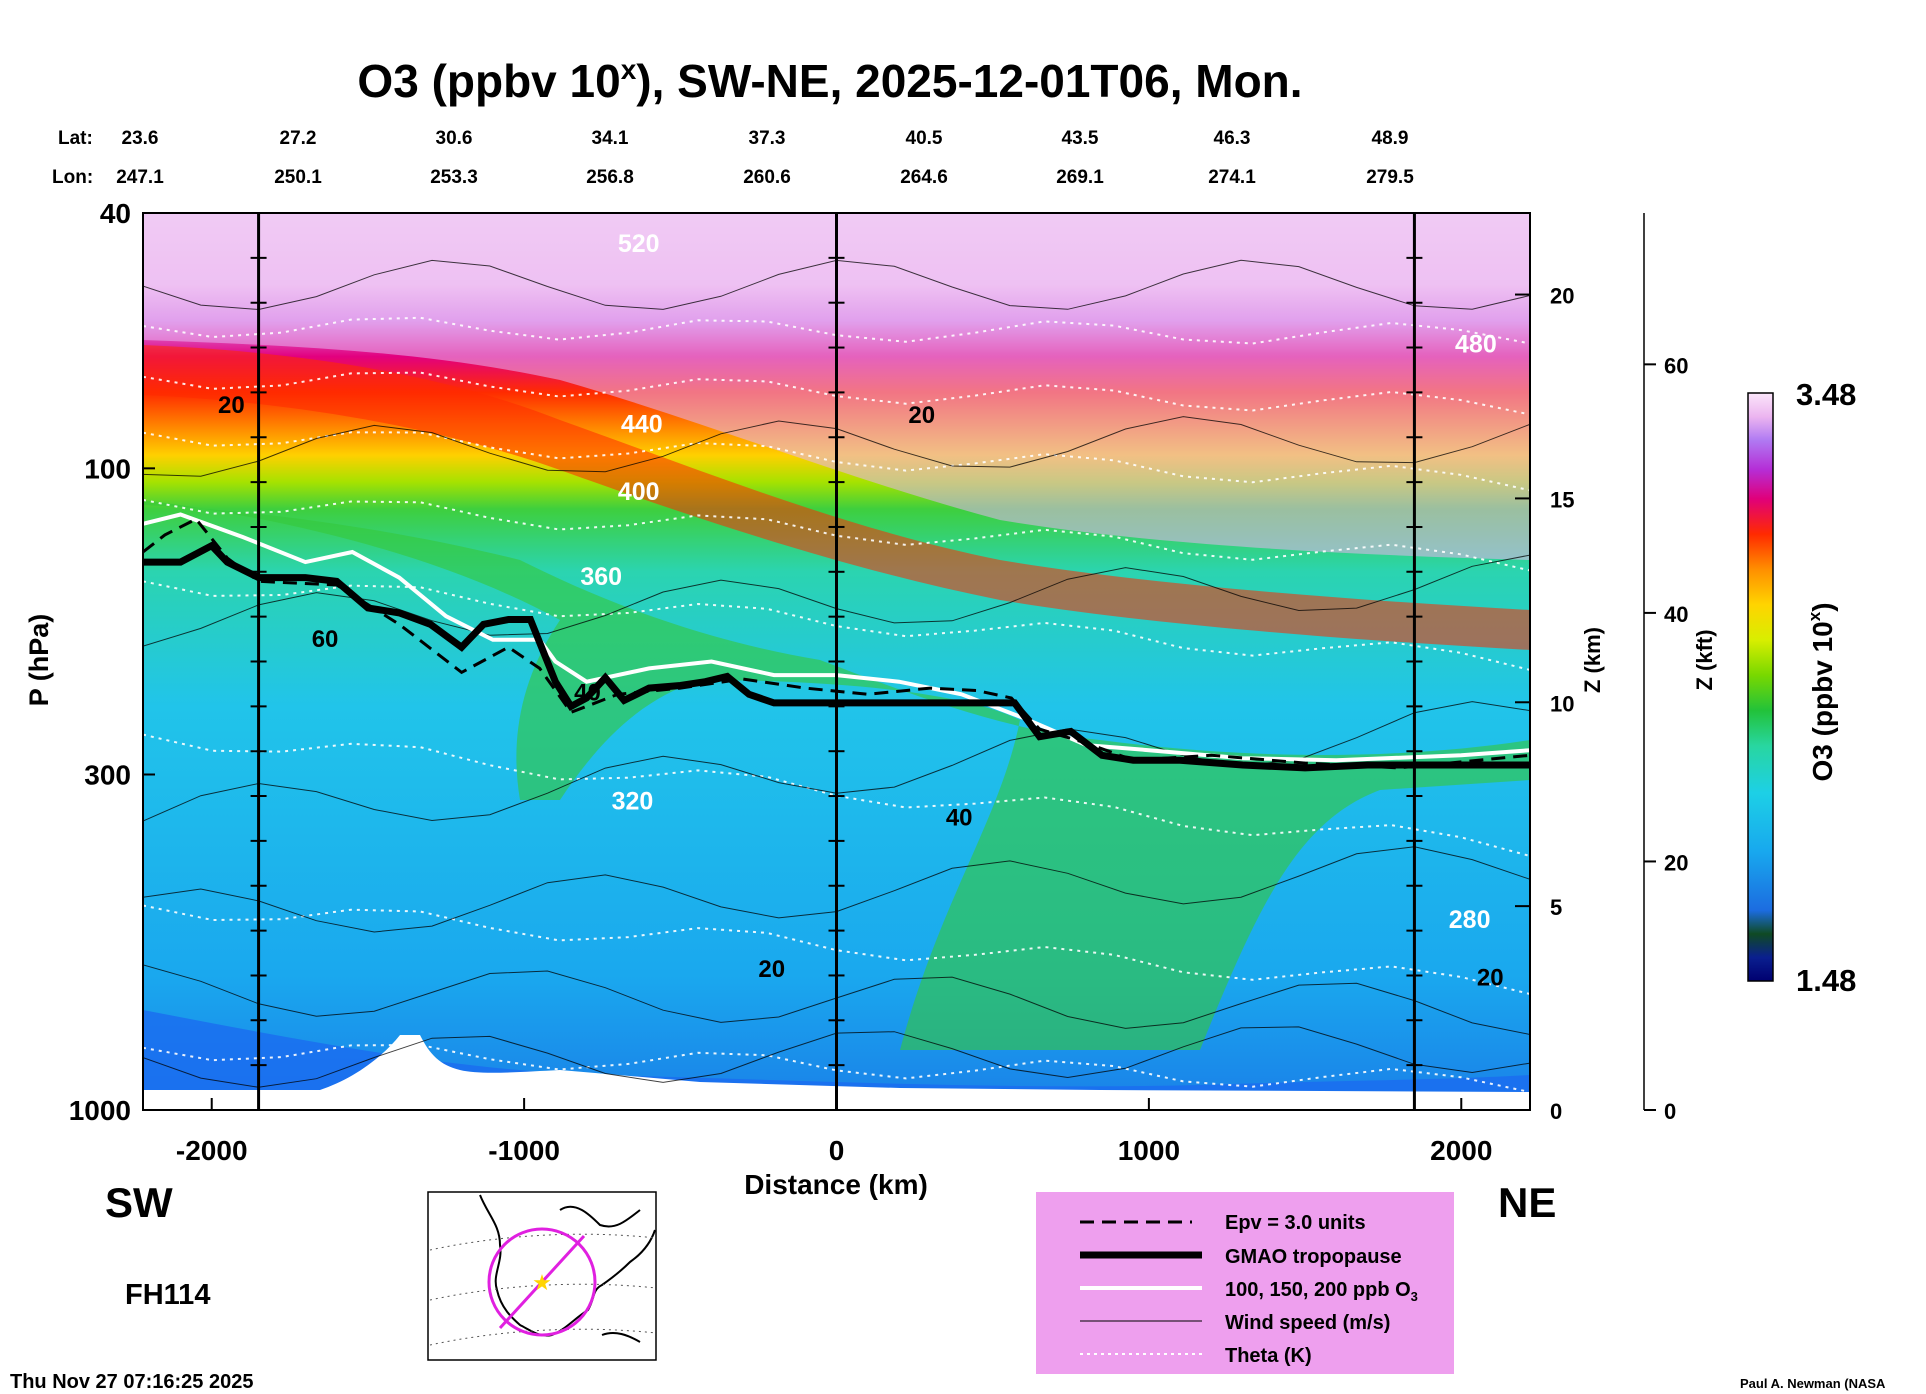 The height and width of the screenshot is (1394, 1926). I want to click on theta-label: 280, so click(1470, 920).